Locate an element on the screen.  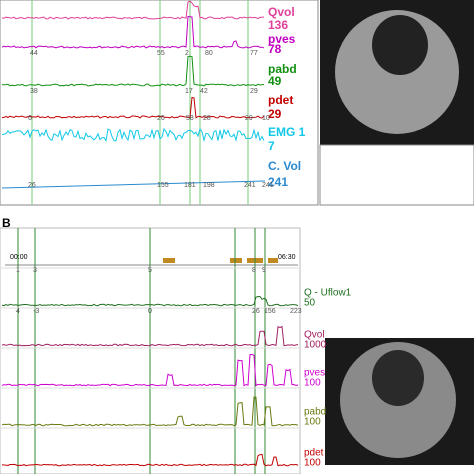
xray-a-bladder is located at coordinates (400, 45).